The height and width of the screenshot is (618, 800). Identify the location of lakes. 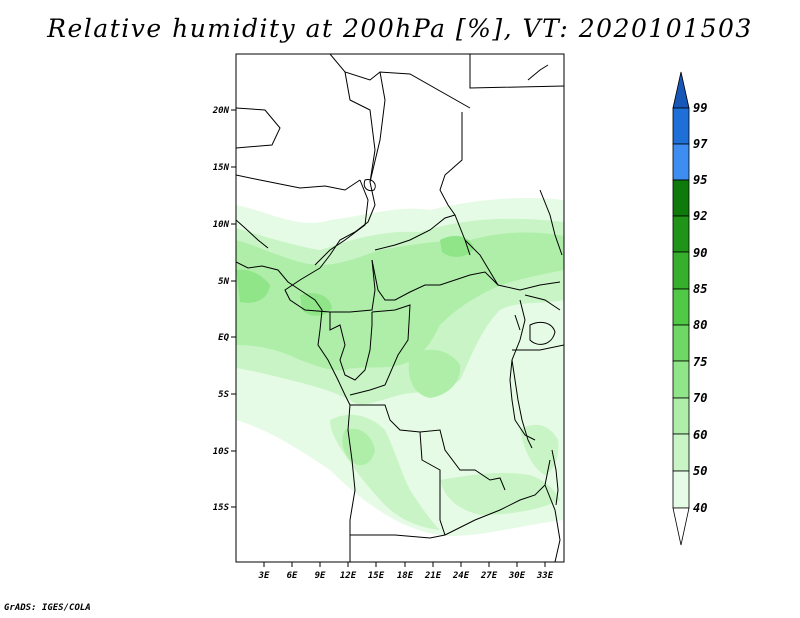
(461, 342).